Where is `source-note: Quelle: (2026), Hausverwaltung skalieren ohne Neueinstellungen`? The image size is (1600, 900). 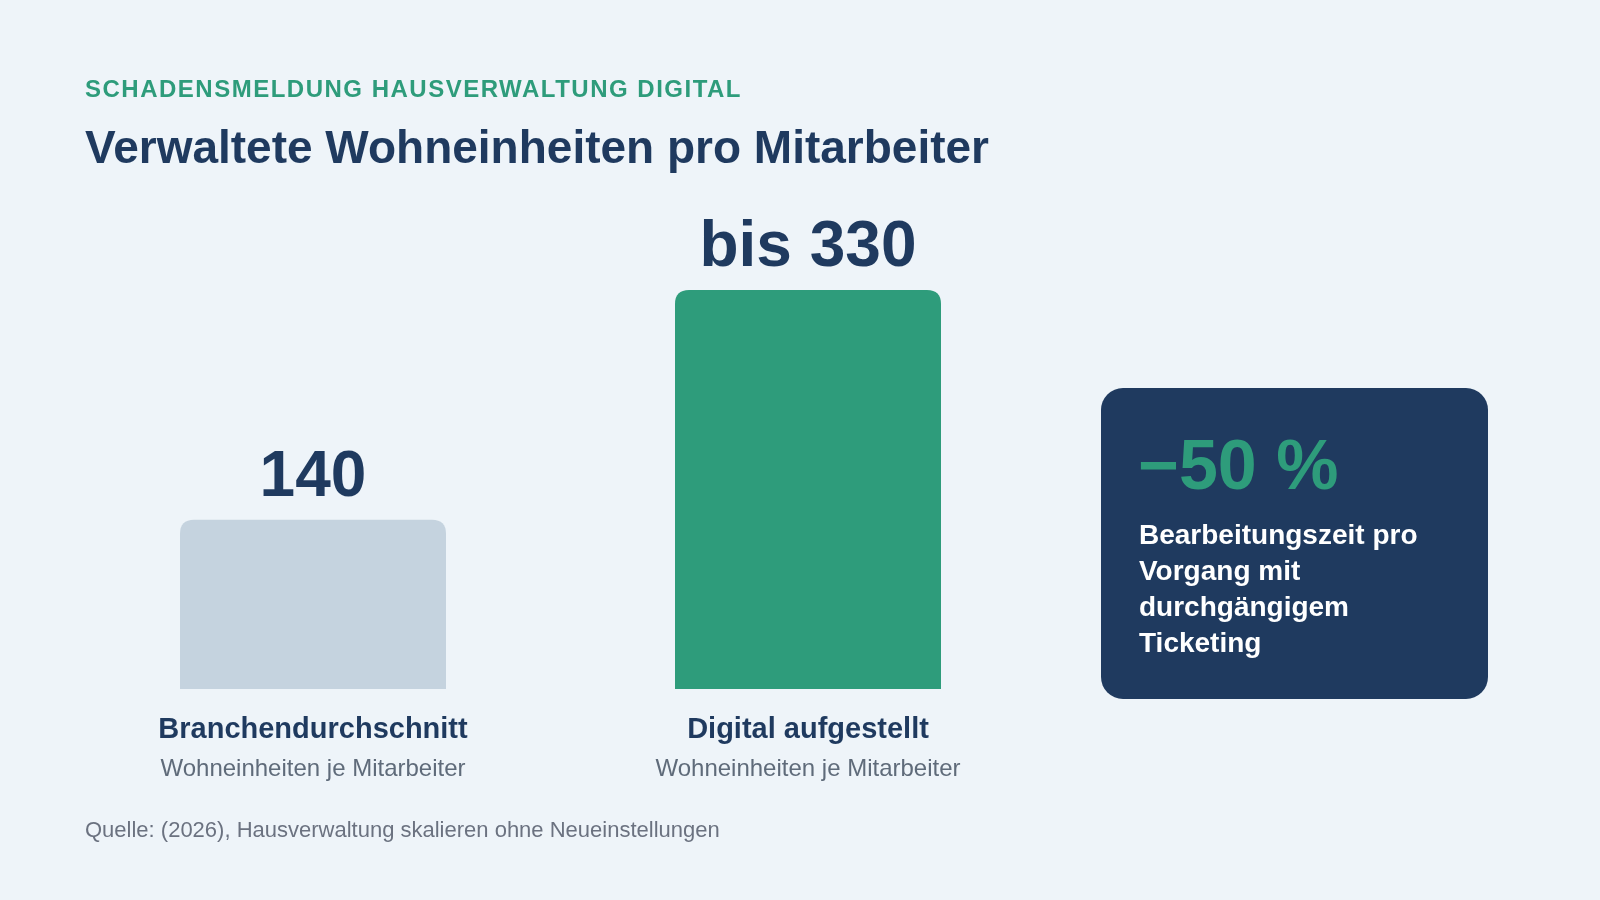
source-note: Quelle: (2026), Hausverwaltung skalieren ohne Neueinstellungen is located at coordinates (402, 829).